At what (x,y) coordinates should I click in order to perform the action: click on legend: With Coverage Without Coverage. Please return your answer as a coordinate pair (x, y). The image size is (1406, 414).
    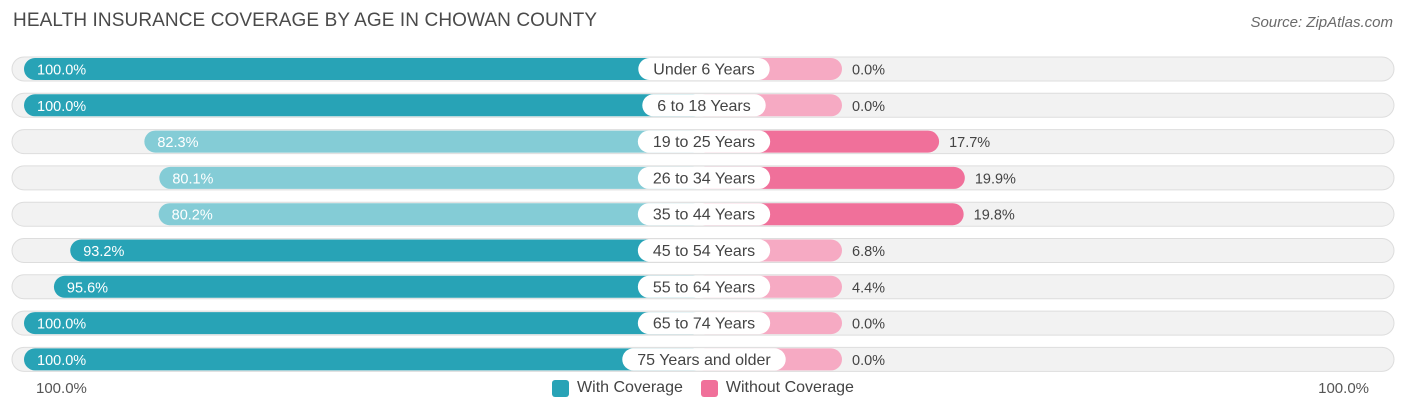
    Looking at the image, I should click on (703, 388).